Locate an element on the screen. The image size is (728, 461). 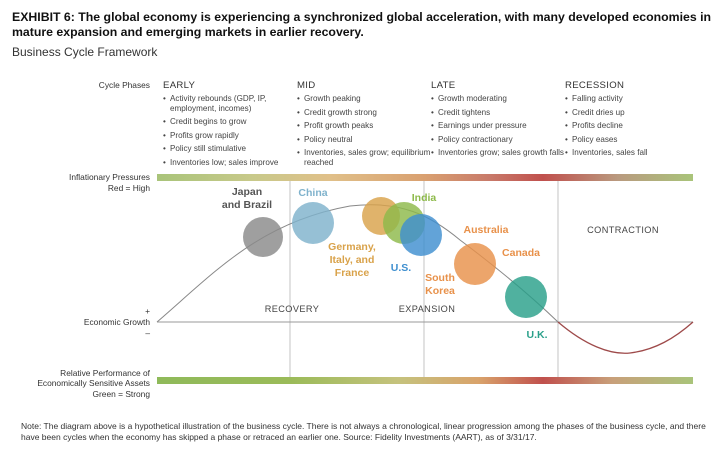
south-korea-label-line: South is located at coordinates (440, 278).